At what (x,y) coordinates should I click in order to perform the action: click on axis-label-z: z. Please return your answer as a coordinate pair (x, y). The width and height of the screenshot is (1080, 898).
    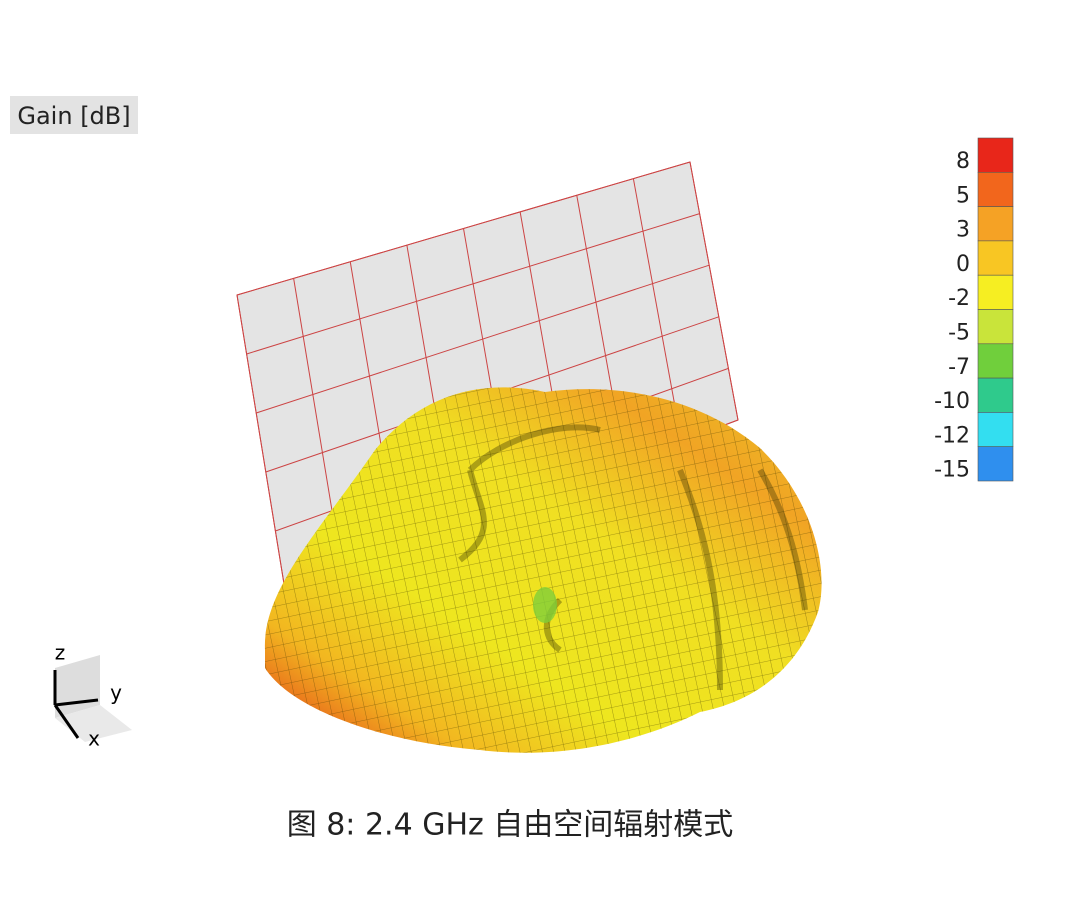
    Looking at the image, I should click on (60, 653).